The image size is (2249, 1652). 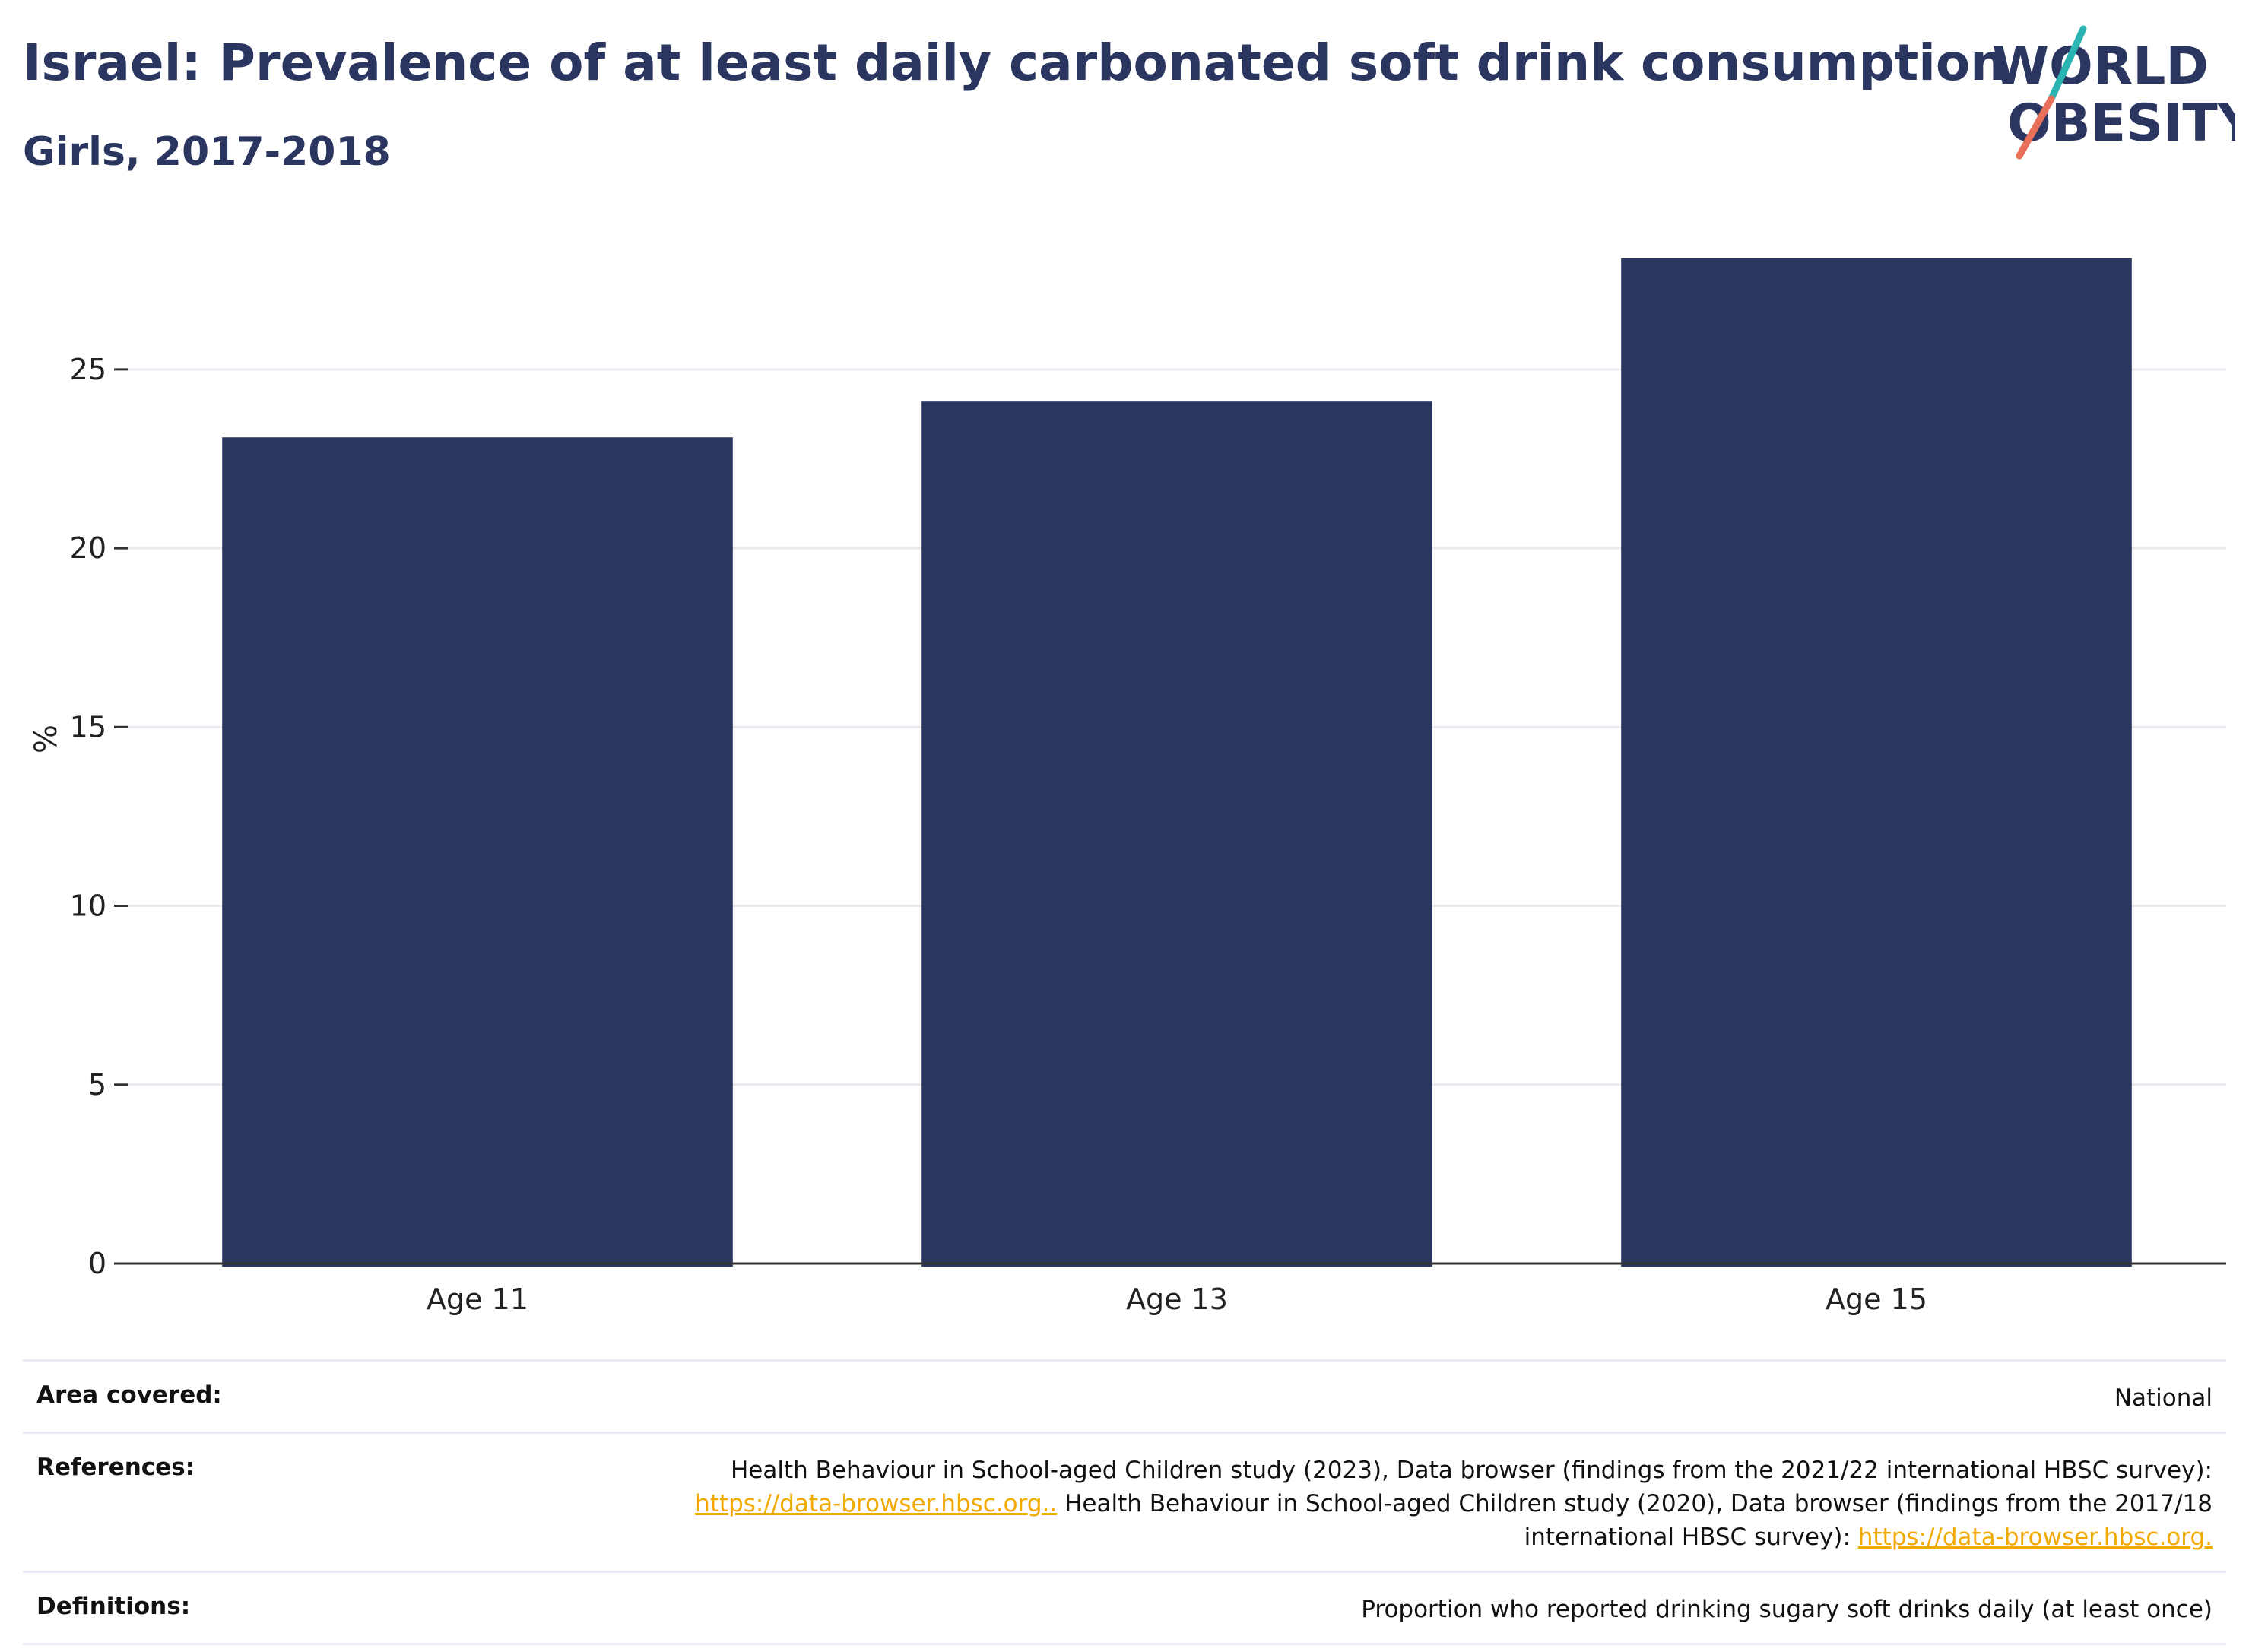 What do you see at coordinates (1124, 1395) in the screenshot?
I see `area-covered-row: Area covered: National` at bounding box center [1124, 1395].